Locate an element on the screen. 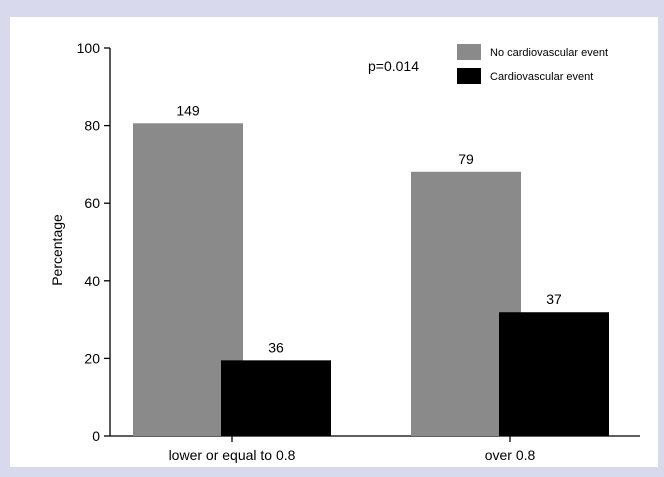 Image resolution: width=664 pixels, height=477 pixels. legend-label: No cardiovascular event is located at coordinates (549, 53).